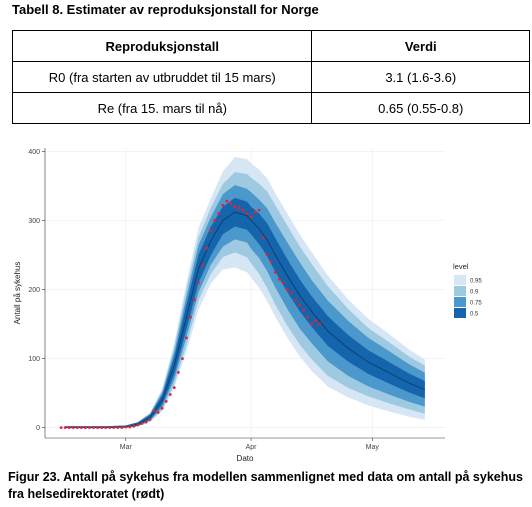 Image resolution: width=532 pixels, height=507 pixels. Describe the element at coordinates (476, 282) in the screenshot. I see `legend-label: 0.95` at that location.